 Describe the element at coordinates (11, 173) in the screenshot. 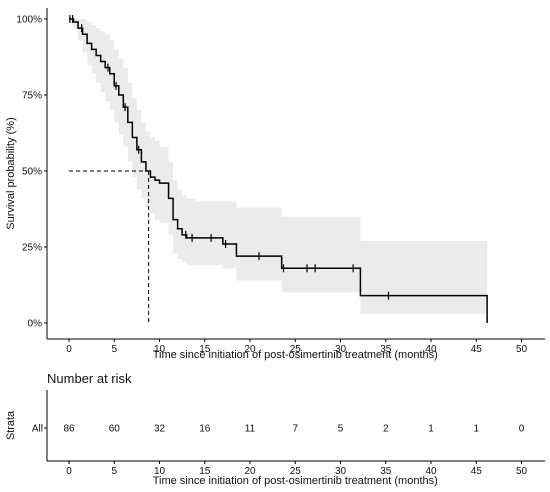

I see `y-axis-title: Survival probability (%)` at that location.